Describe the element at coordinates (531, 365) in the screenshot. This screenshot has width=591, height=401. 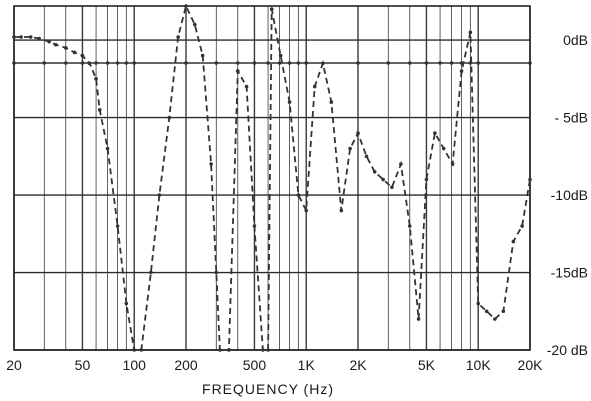
I see `x-tick-label: 20K` at that location.